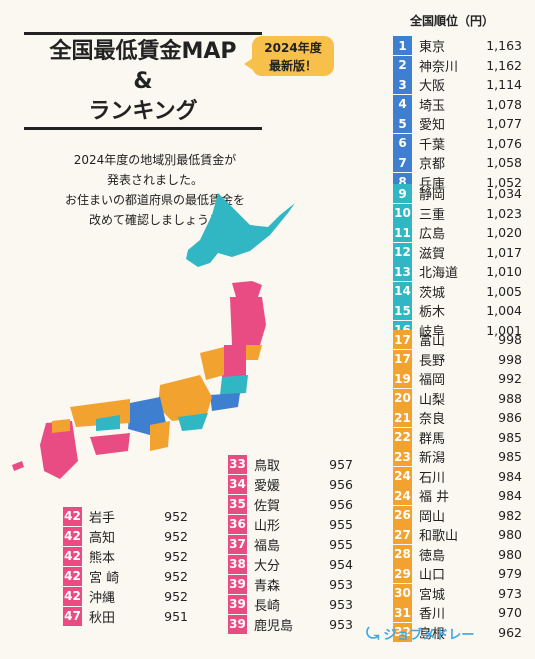 The height and width of the screenshot is (659, 535). What do you see at coordinates (460, 252) in the screenshot?
I see `ranking-row: 12 滋賀 1,017` at bounding box center [460, 252].